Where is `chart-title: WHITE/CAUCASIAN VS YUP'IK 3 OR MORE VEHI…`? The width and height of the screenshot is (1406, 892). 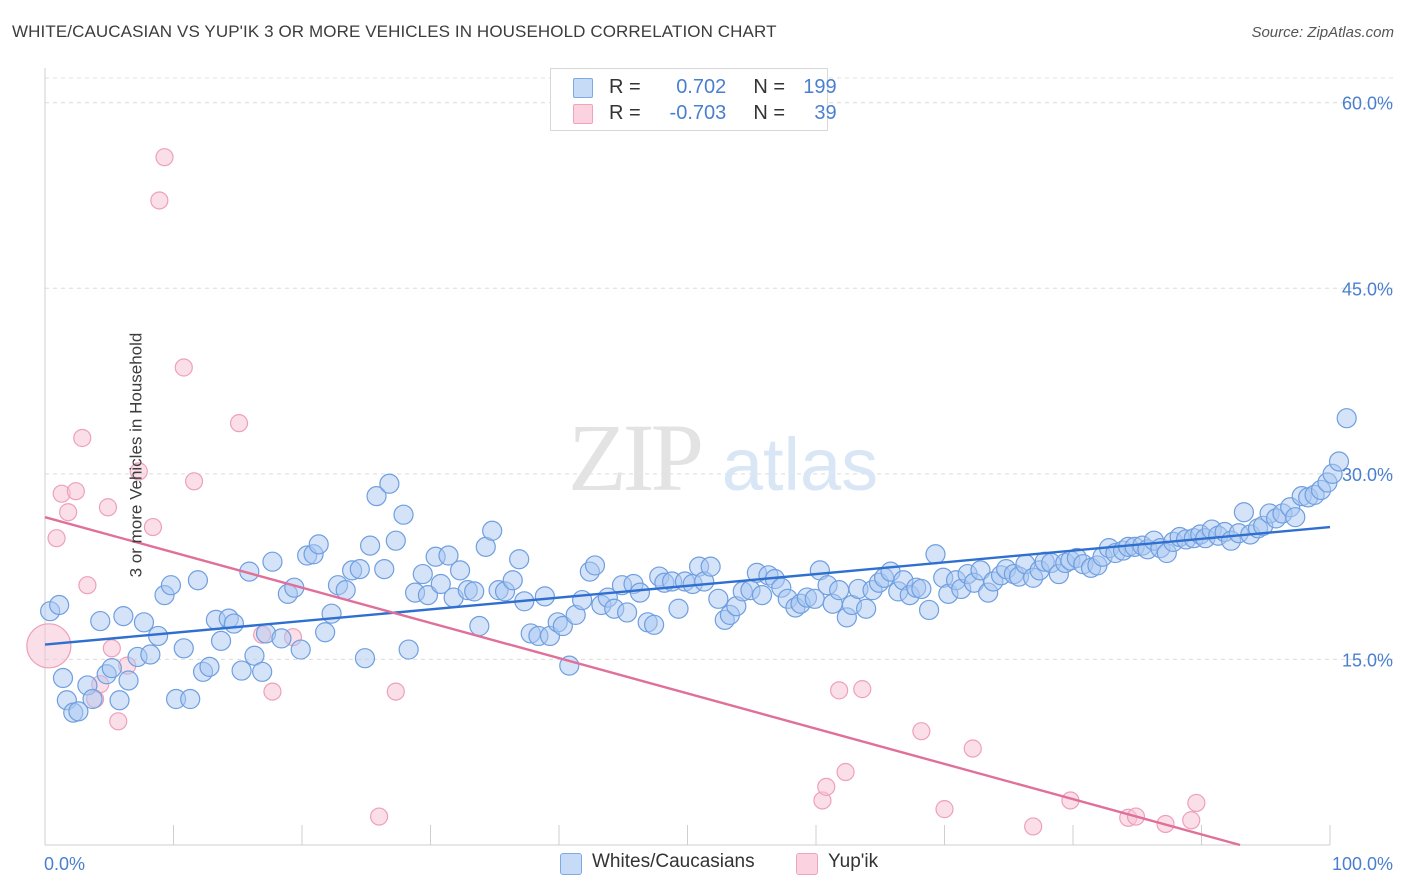 chart-title: WHITE/CAUCASIAN VS YUP'IK 3 OR MORE VEHI… is located at coordinates (394, 31).